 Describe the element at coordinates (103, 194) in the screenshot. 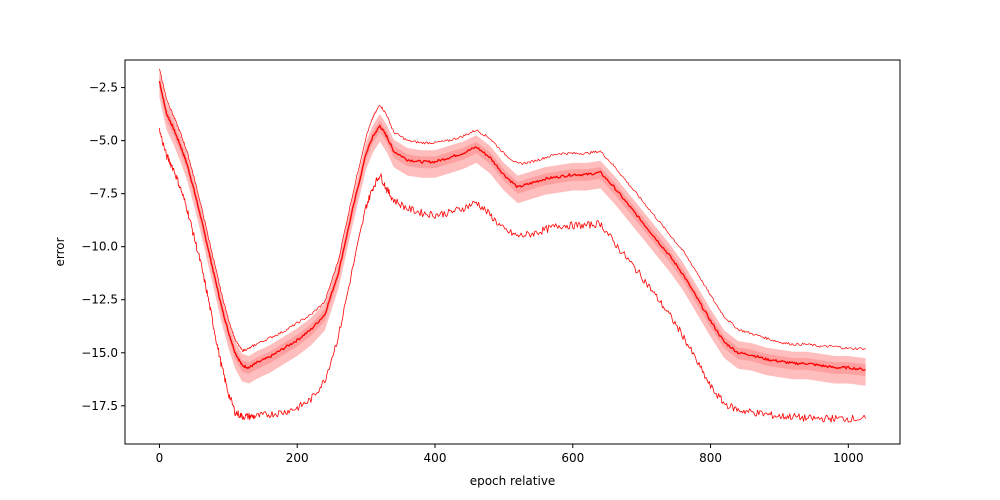

I see `y-tick-label: −7.5` at that location.